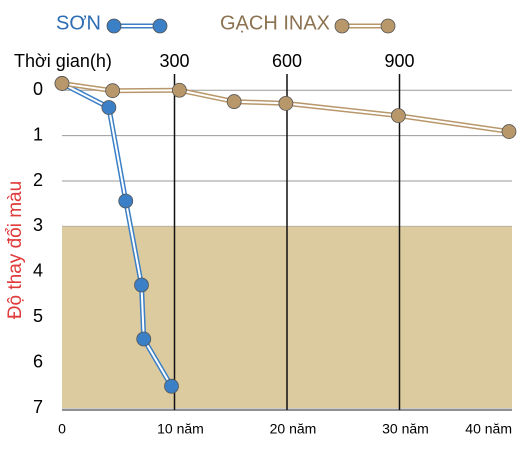  I want to click on y-tick-label: 7, so click(38, 407).